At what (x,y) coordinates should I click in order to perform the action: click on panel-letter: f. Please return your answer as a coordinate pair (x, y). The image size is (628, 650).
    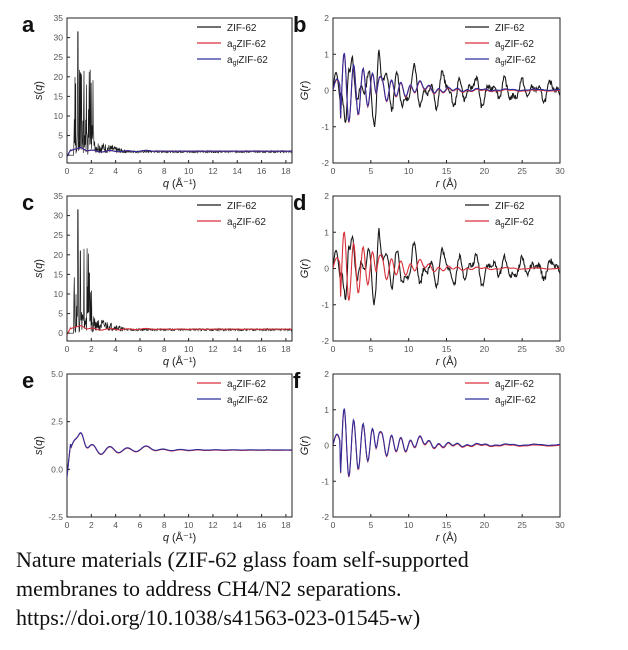
    Looking at the image, I should click on (297, 380).